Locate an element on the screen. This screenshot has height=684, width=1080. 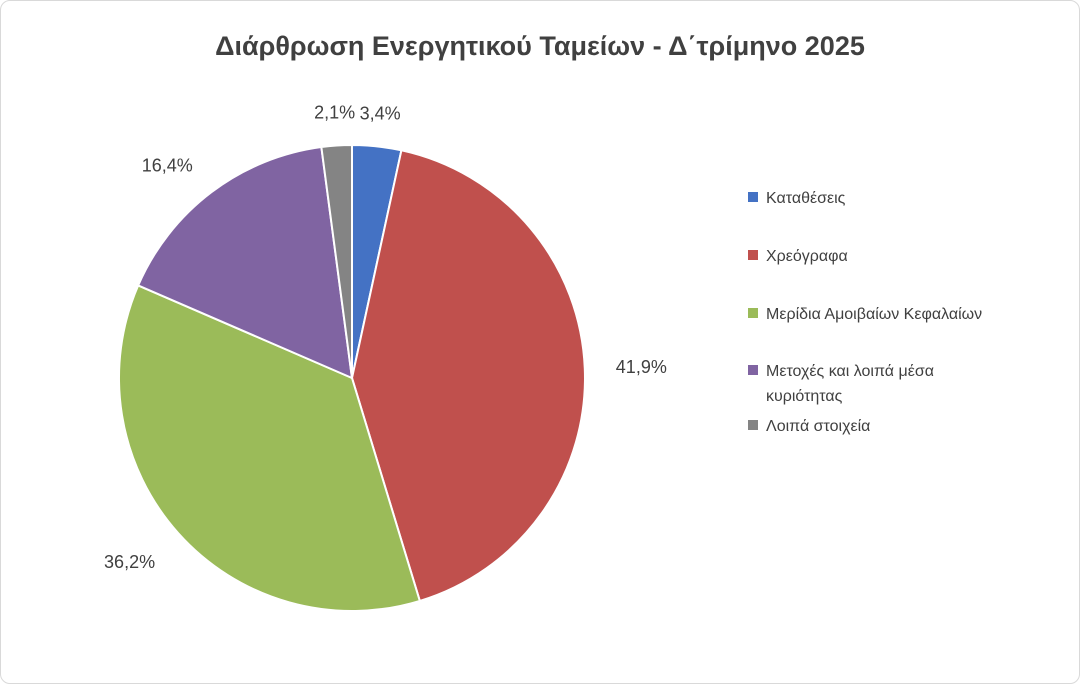
legend-item-1: Καταθέσεις is located at coordinates (878, 199).